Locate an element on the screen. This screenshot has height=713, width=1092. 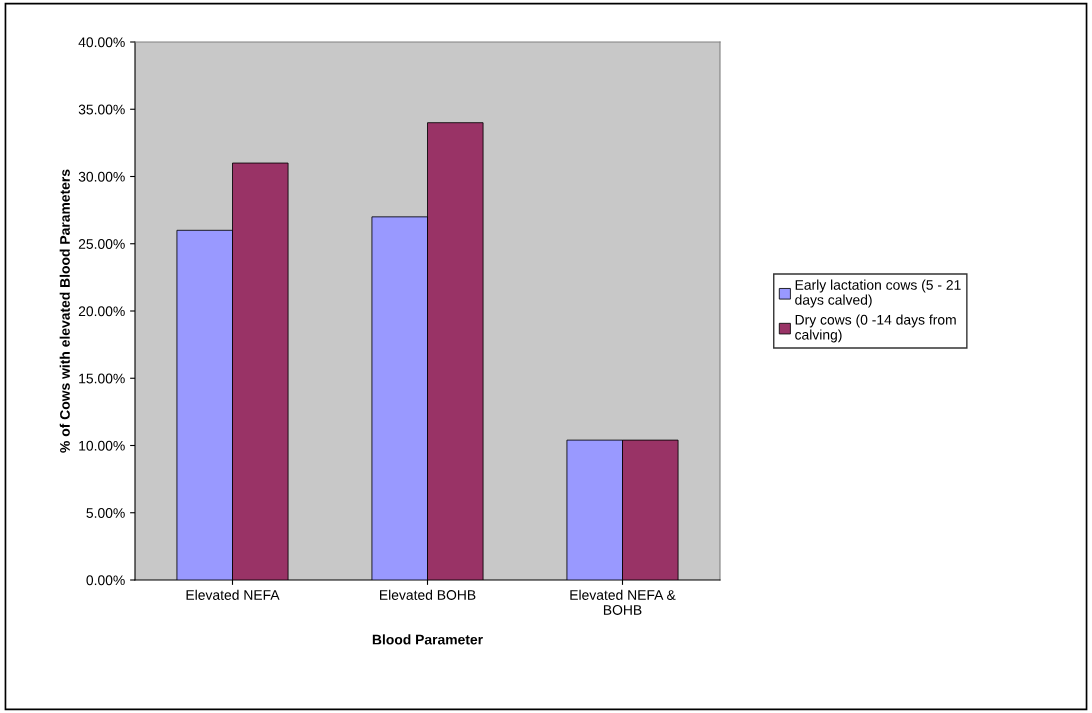
y-tick-label: 5.00% is located at coordinates (105, 513).